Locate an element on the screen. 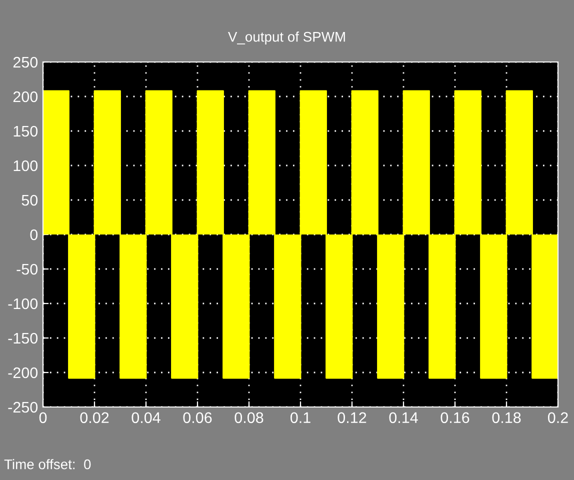 Image resolution: width=574 pixels, height=480 pixels. y-tick-label: -150 is located at coordinates (23, 338).